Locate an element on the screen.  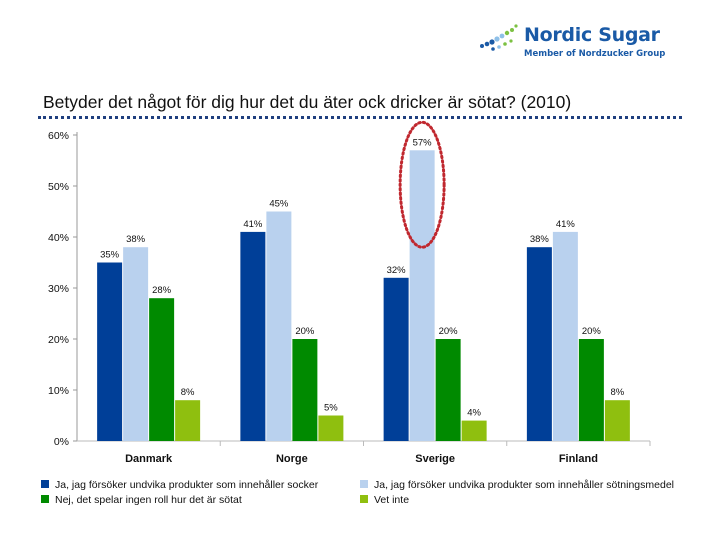
legend-swatch-dont-know is located at coordinates (364, 499).